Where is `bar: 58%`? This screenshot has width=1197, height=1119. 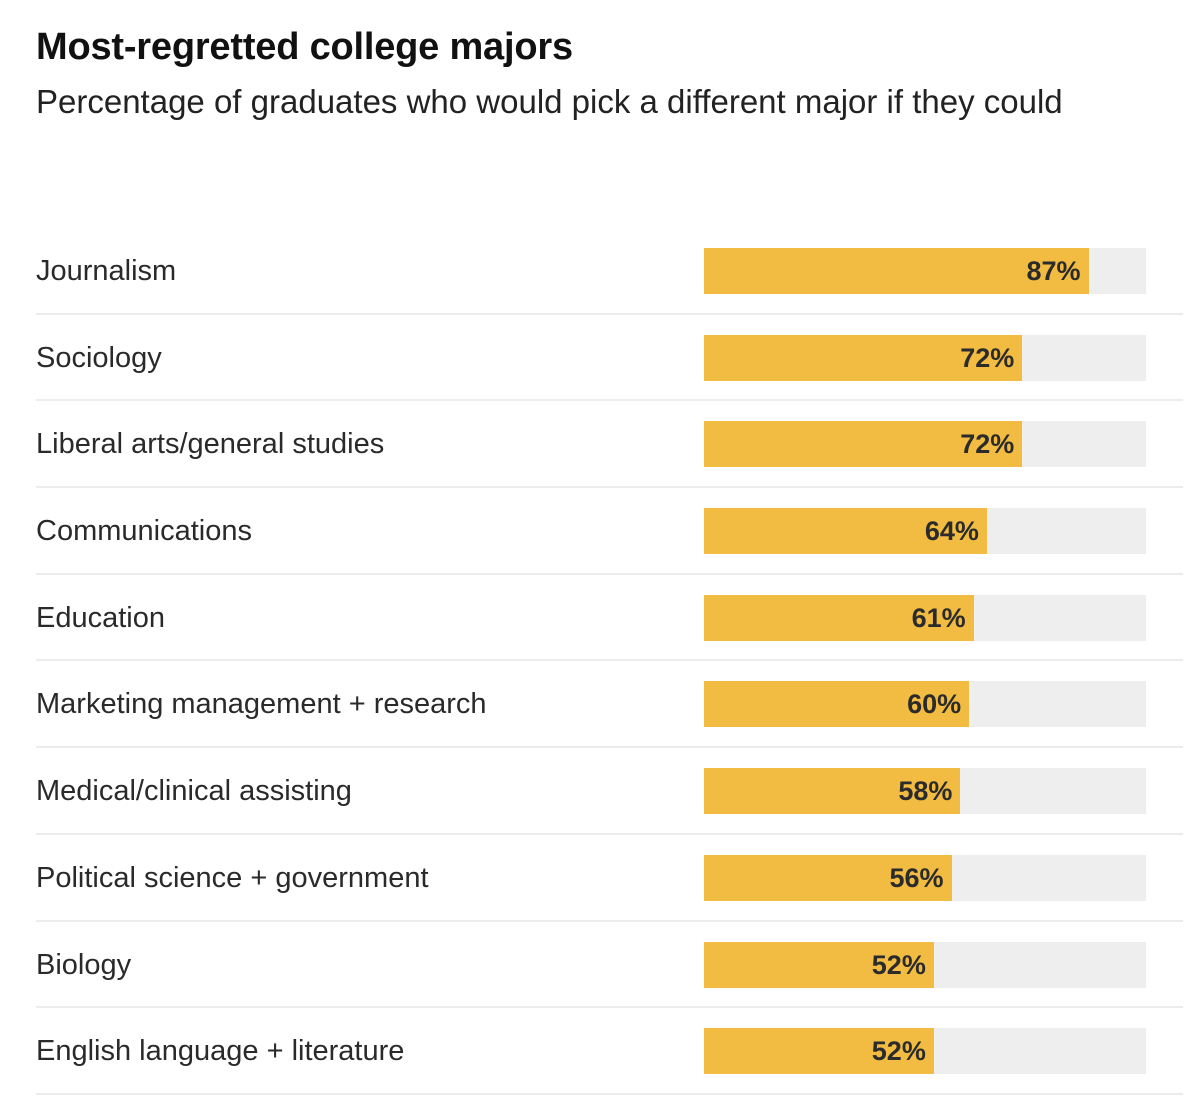
bar: 58% is located at coordinates (832, 791).